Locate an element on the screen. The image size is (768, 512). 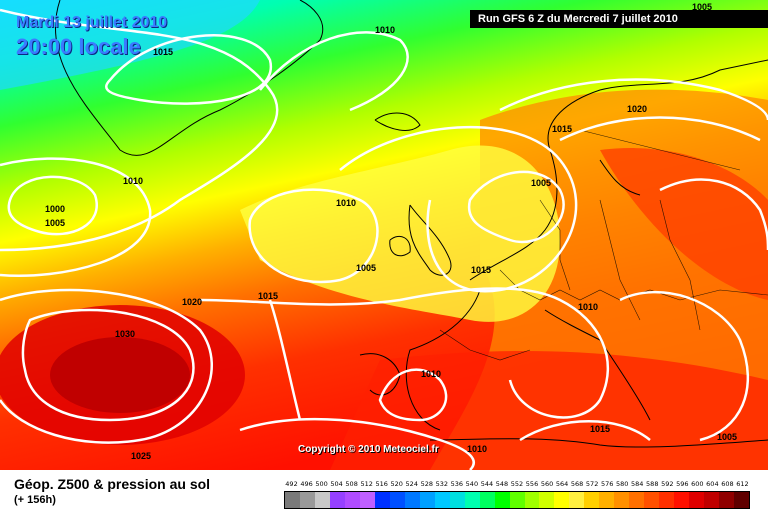
scale-tick-label: 532 is located at coordinates (442, 484).